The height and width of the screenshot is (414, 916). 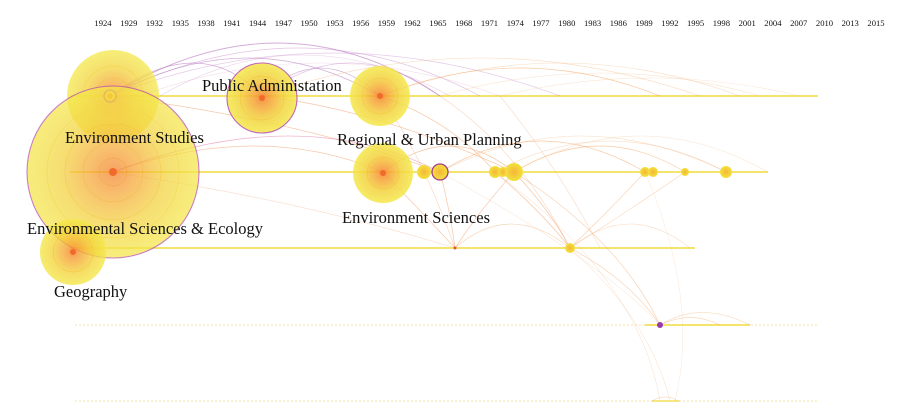 I want to click on year-label: 1947, so click(x=284, y=23).